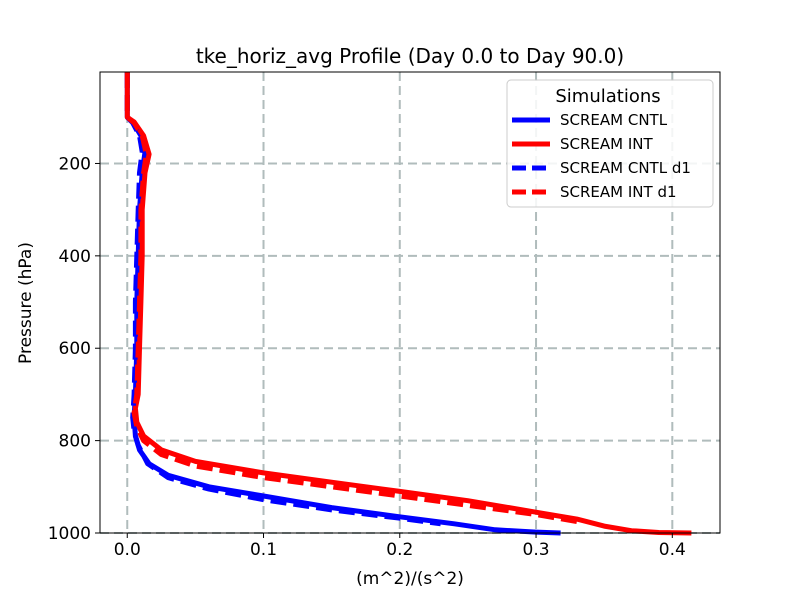 The height and width of the screenshot is (600, 800). What do you see at coordinates (672, 550) in the screenshot?
I see `x-tick-label: 0.4` at bounding box center [672, 550].